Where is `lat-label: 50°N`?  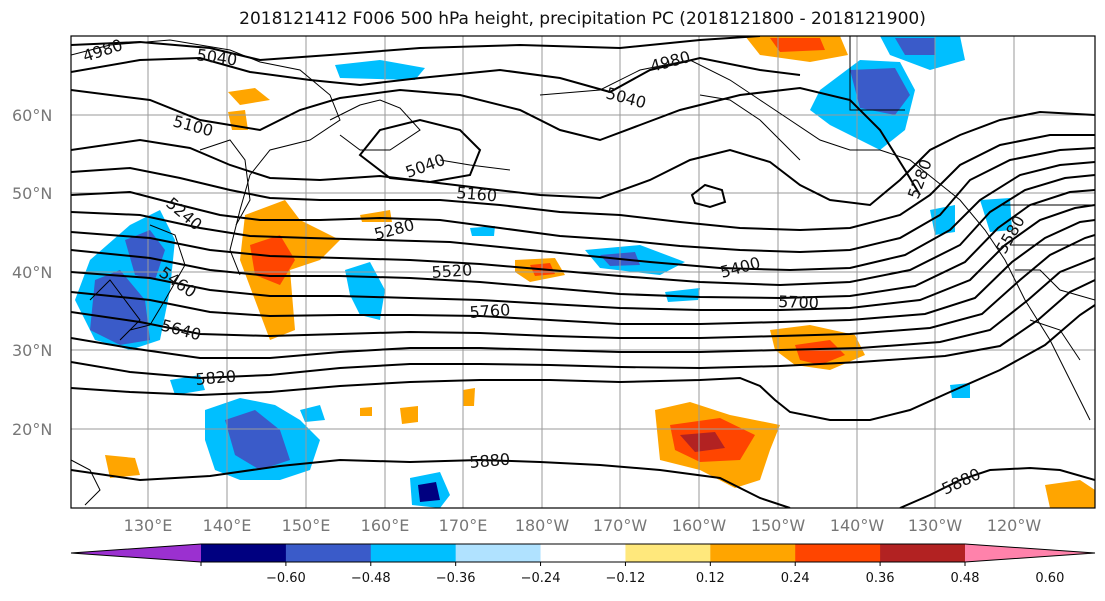
lat-label: 50°N is located at coordinates (32, 193).